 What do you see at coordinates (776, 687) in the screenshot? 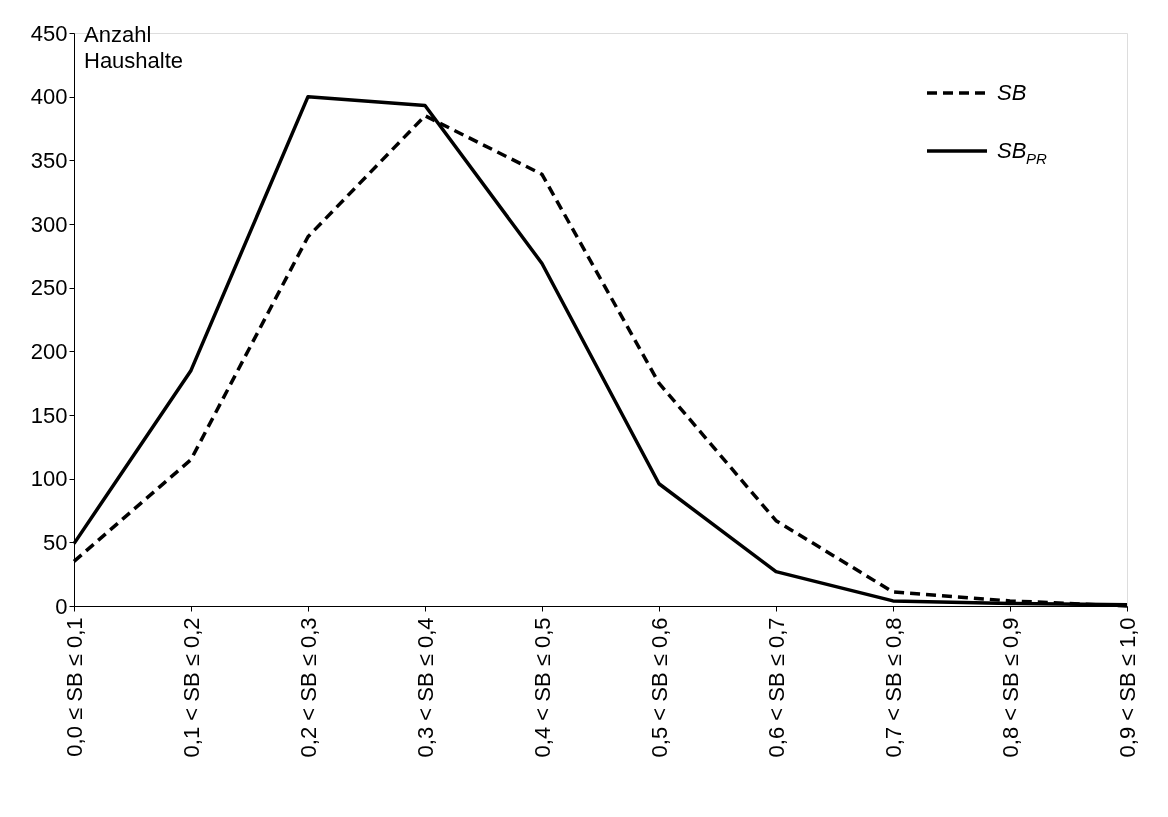
I see `x-tick-label: 0,6 < SB ≤ 0,7` at bounding box center [776, 687].